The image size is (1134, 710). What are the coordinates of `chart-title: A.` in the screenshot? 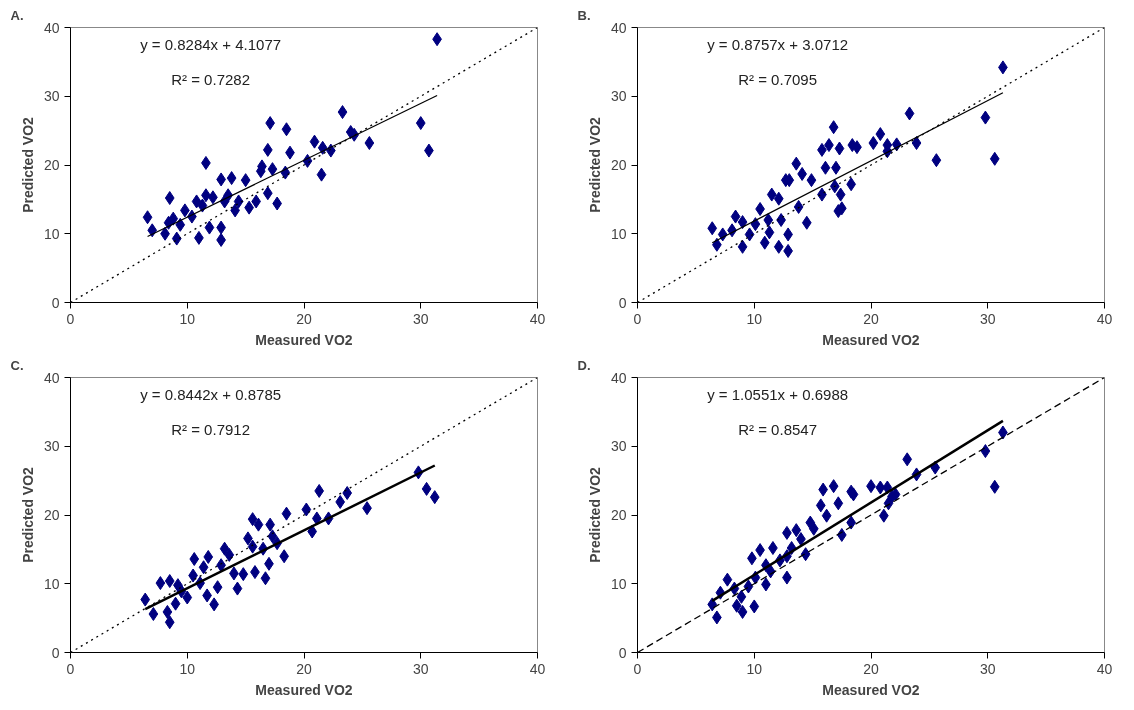 It's located at (17, 15).